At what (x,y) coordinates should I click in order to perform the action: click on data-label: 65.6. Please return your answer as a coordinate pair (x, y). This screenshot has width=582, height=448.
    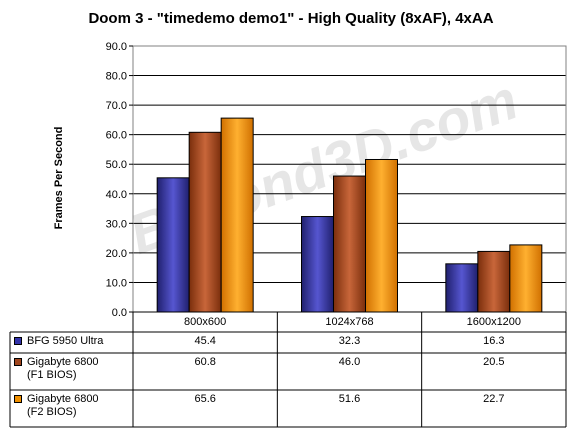
    Looking at the image, I should click on (205, 399).